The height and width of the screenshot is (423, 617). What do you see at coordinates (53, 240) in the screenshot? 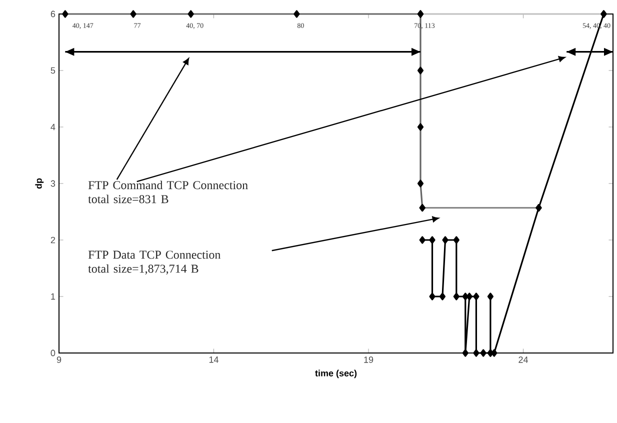
I see `y-tick-label: 2` at bounding box center [53, 240].